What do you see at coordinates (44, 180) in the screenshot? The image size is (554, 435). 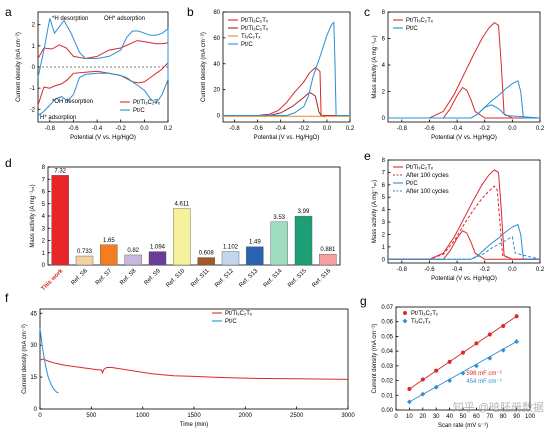 I see `y-tick-label: 7` at bounding box center [44, 180].